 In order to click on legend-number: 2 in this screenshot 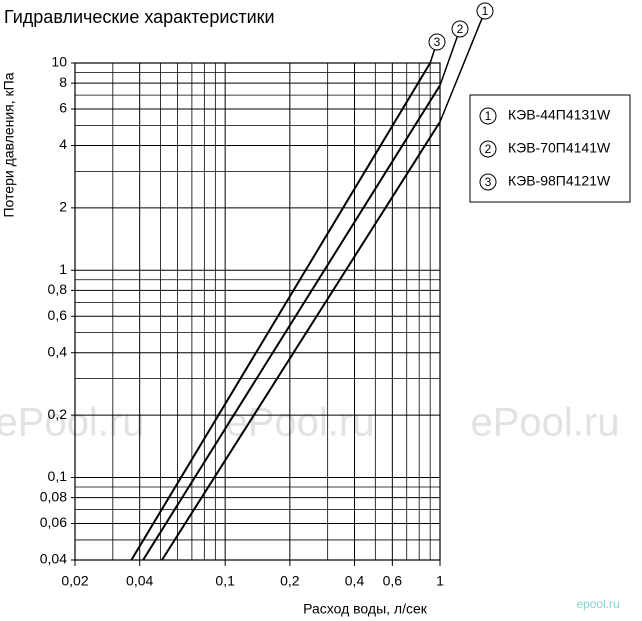, I will do `click(488, 149)`.